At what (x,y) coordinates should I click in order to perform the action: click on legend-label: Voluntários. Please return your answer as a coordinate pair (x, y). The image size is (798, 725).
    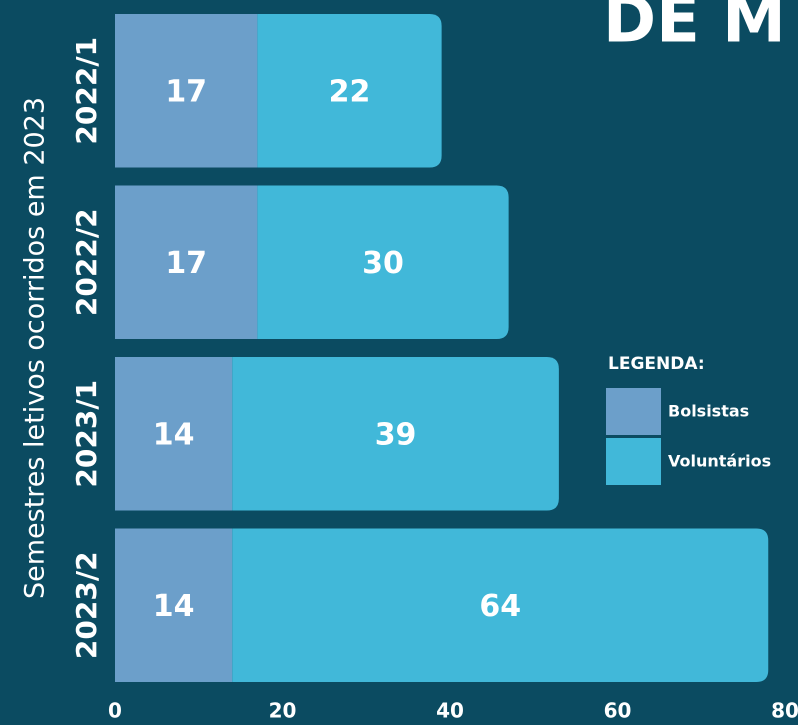
    Looking at the image, I should click on (719, 461).